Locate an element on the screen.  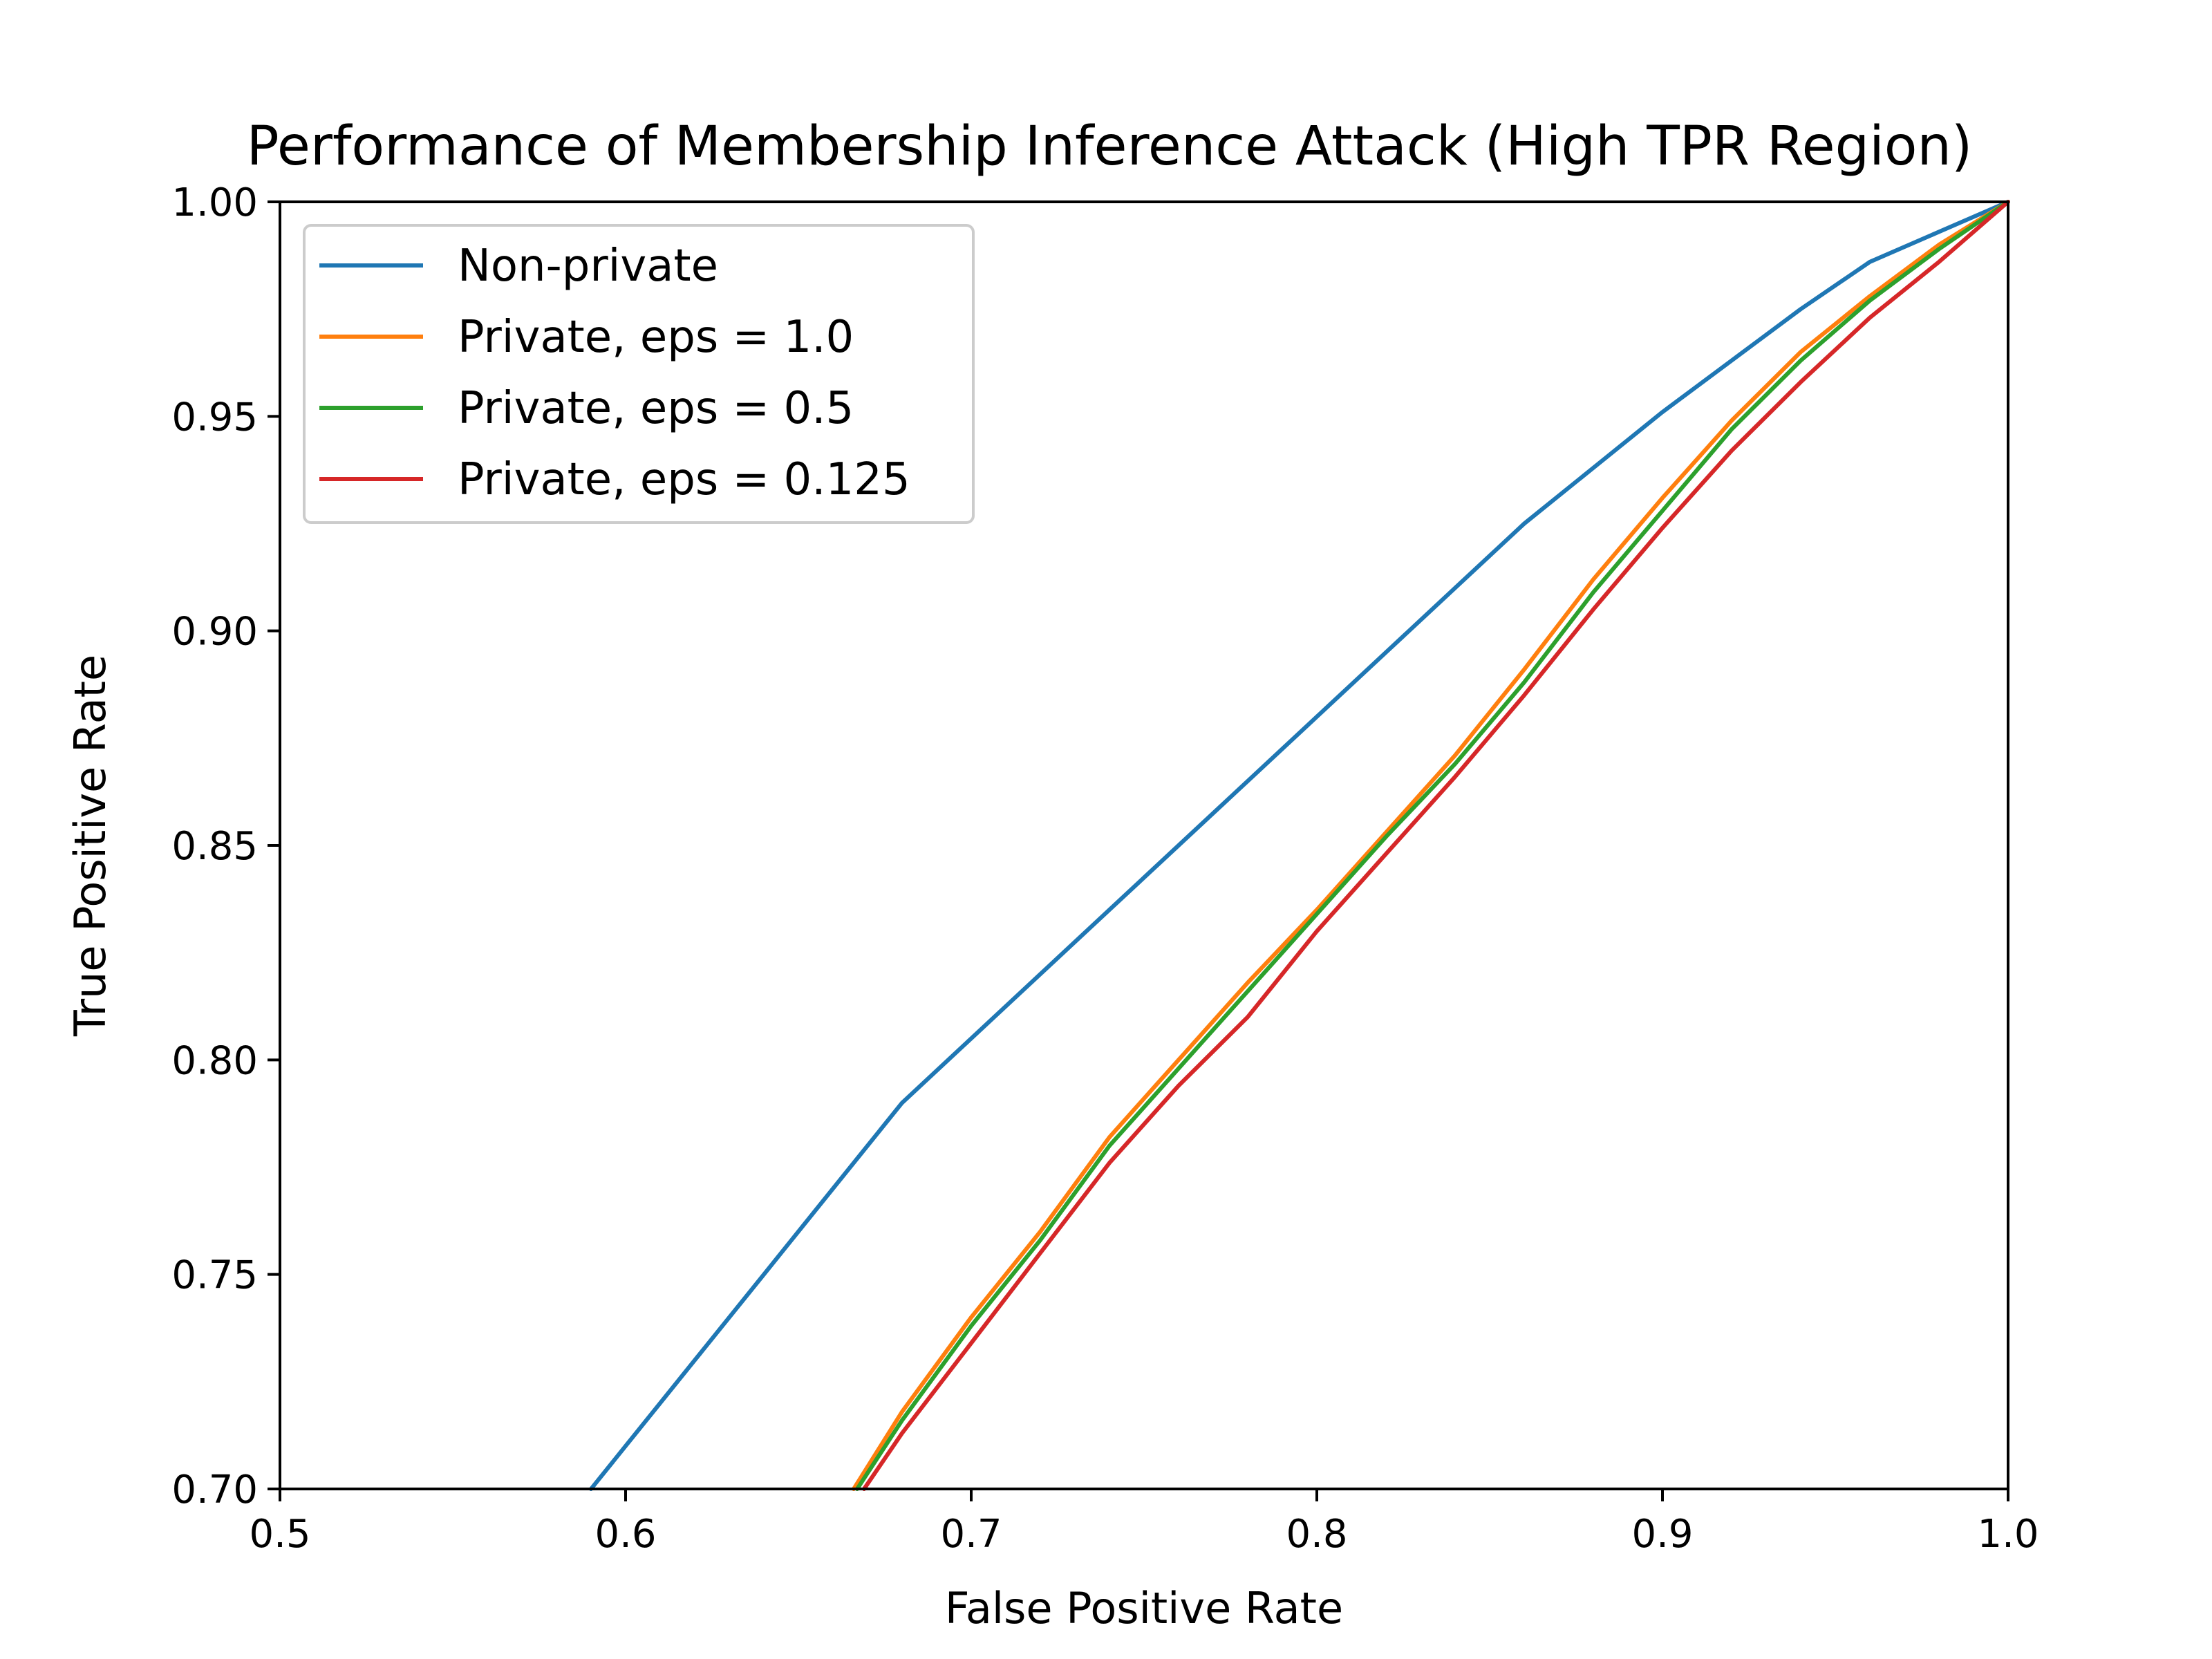
x-tick-label-4: 0.9 is located at coordinates (1662, 1535).